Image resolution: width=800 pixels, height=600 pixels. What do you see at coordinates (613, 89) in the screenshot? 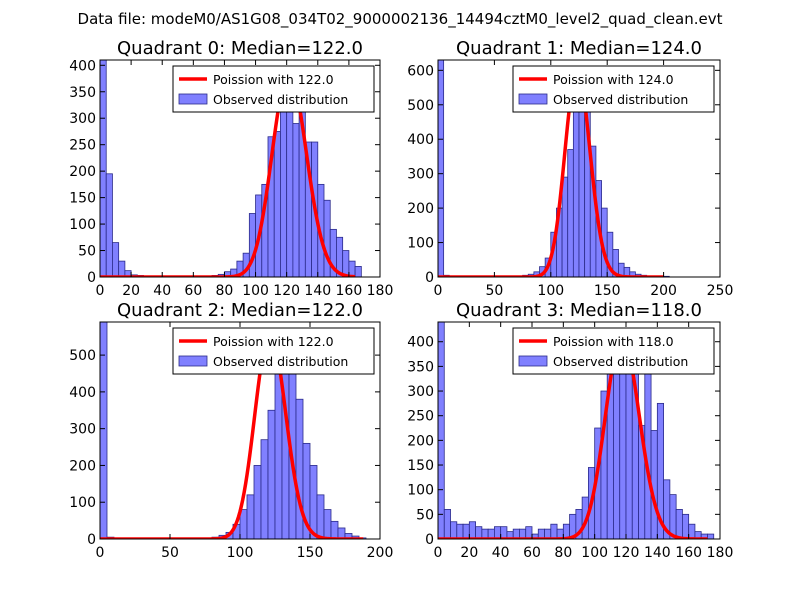
I see `legend: Poission with 124.0 Observed distribution` at bounding box center [613, 89].